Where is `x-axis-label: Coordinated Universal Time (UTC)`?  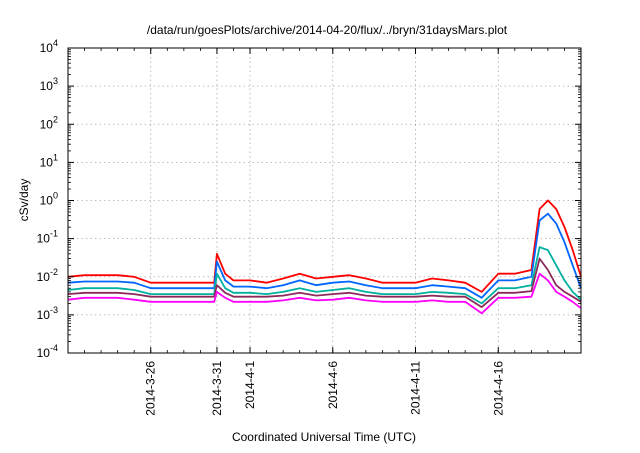
x-axis-label: Coordinated Universal Time (UTC) is located at coordinates (324, 437).